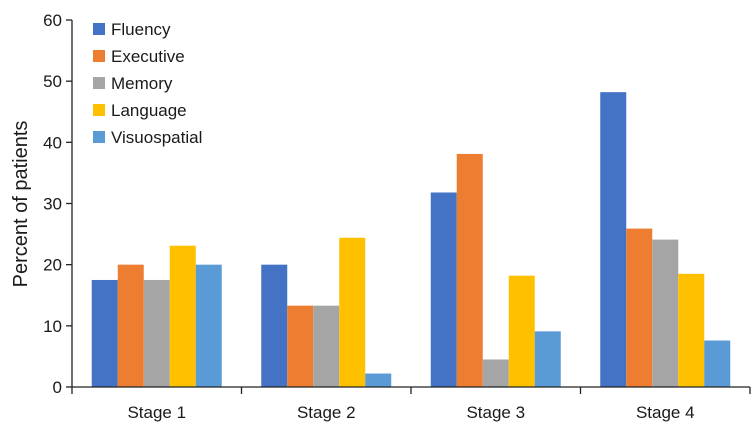  I want to click on legend-label-visuospatial: Visuospatial, so click(156, 137).